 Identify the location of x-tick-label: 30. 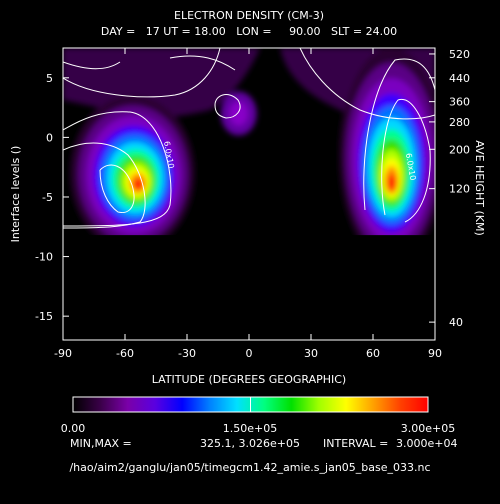
(311, 353).